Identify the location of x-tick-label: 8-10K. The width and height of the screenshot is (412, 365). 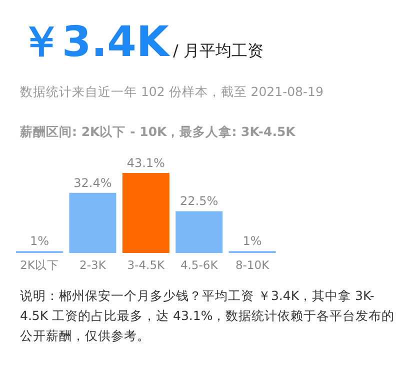
(252, 265).